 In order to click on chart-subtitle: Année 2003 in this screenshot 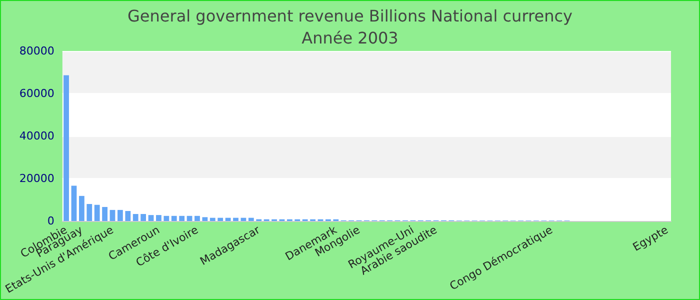, I will do `click(350, 38)`.